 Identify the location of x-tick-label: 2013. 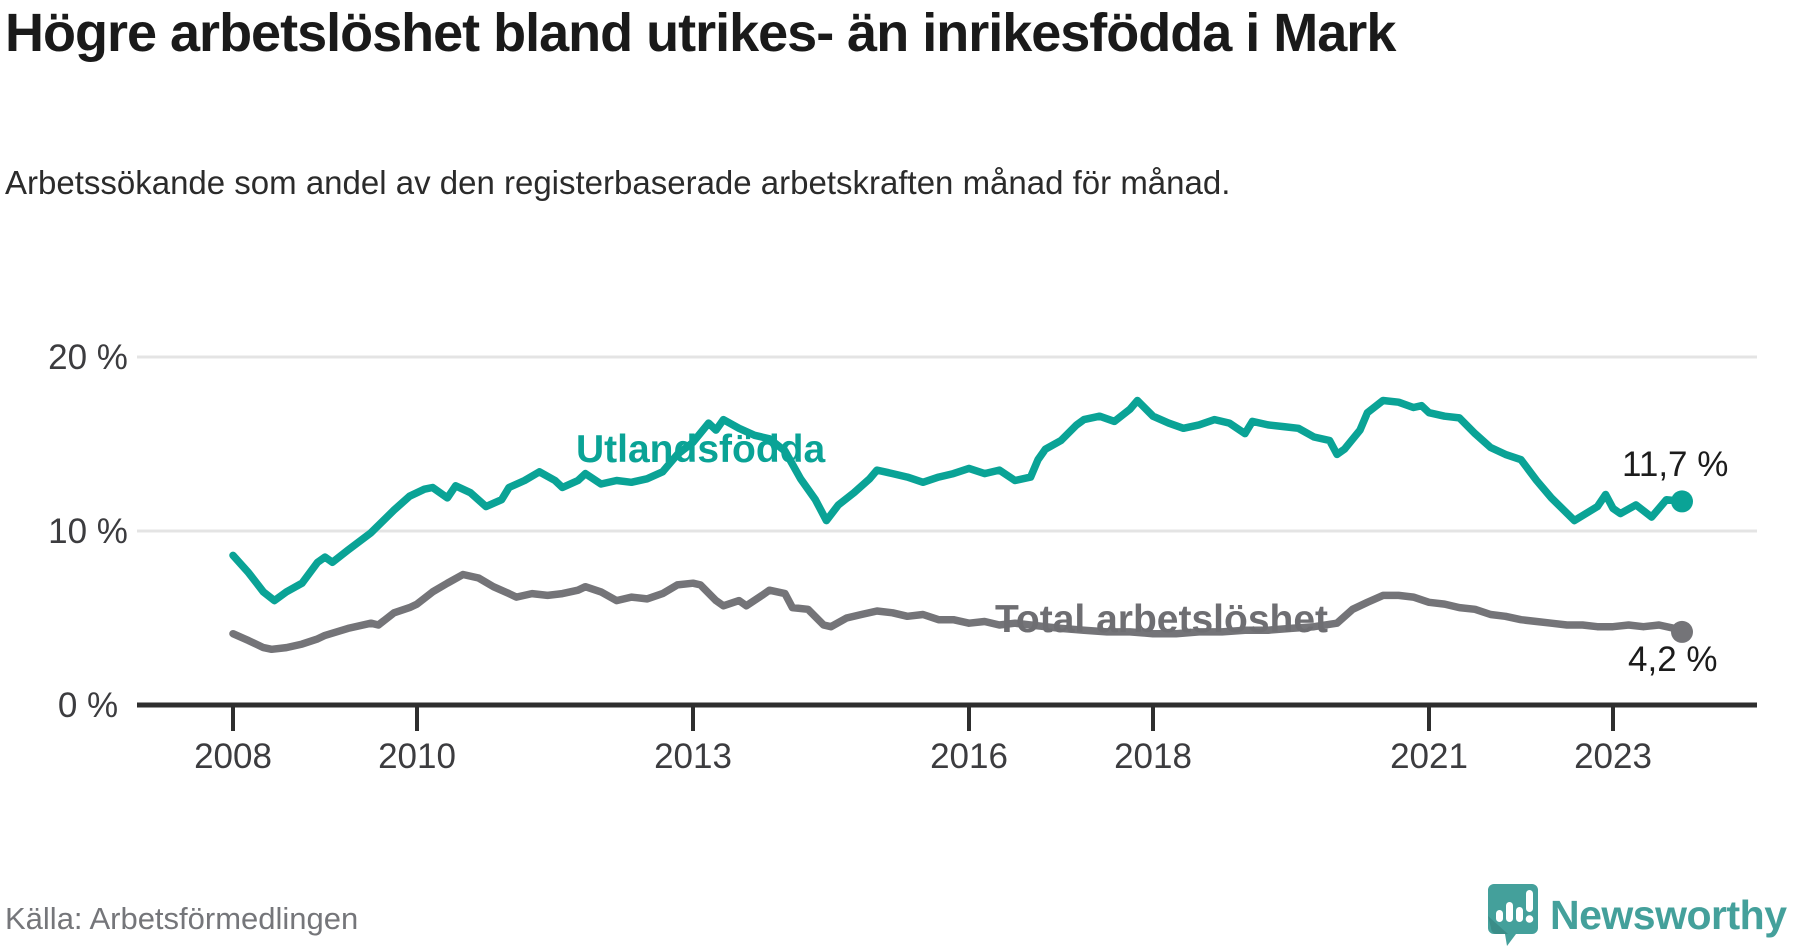
(693, 756).